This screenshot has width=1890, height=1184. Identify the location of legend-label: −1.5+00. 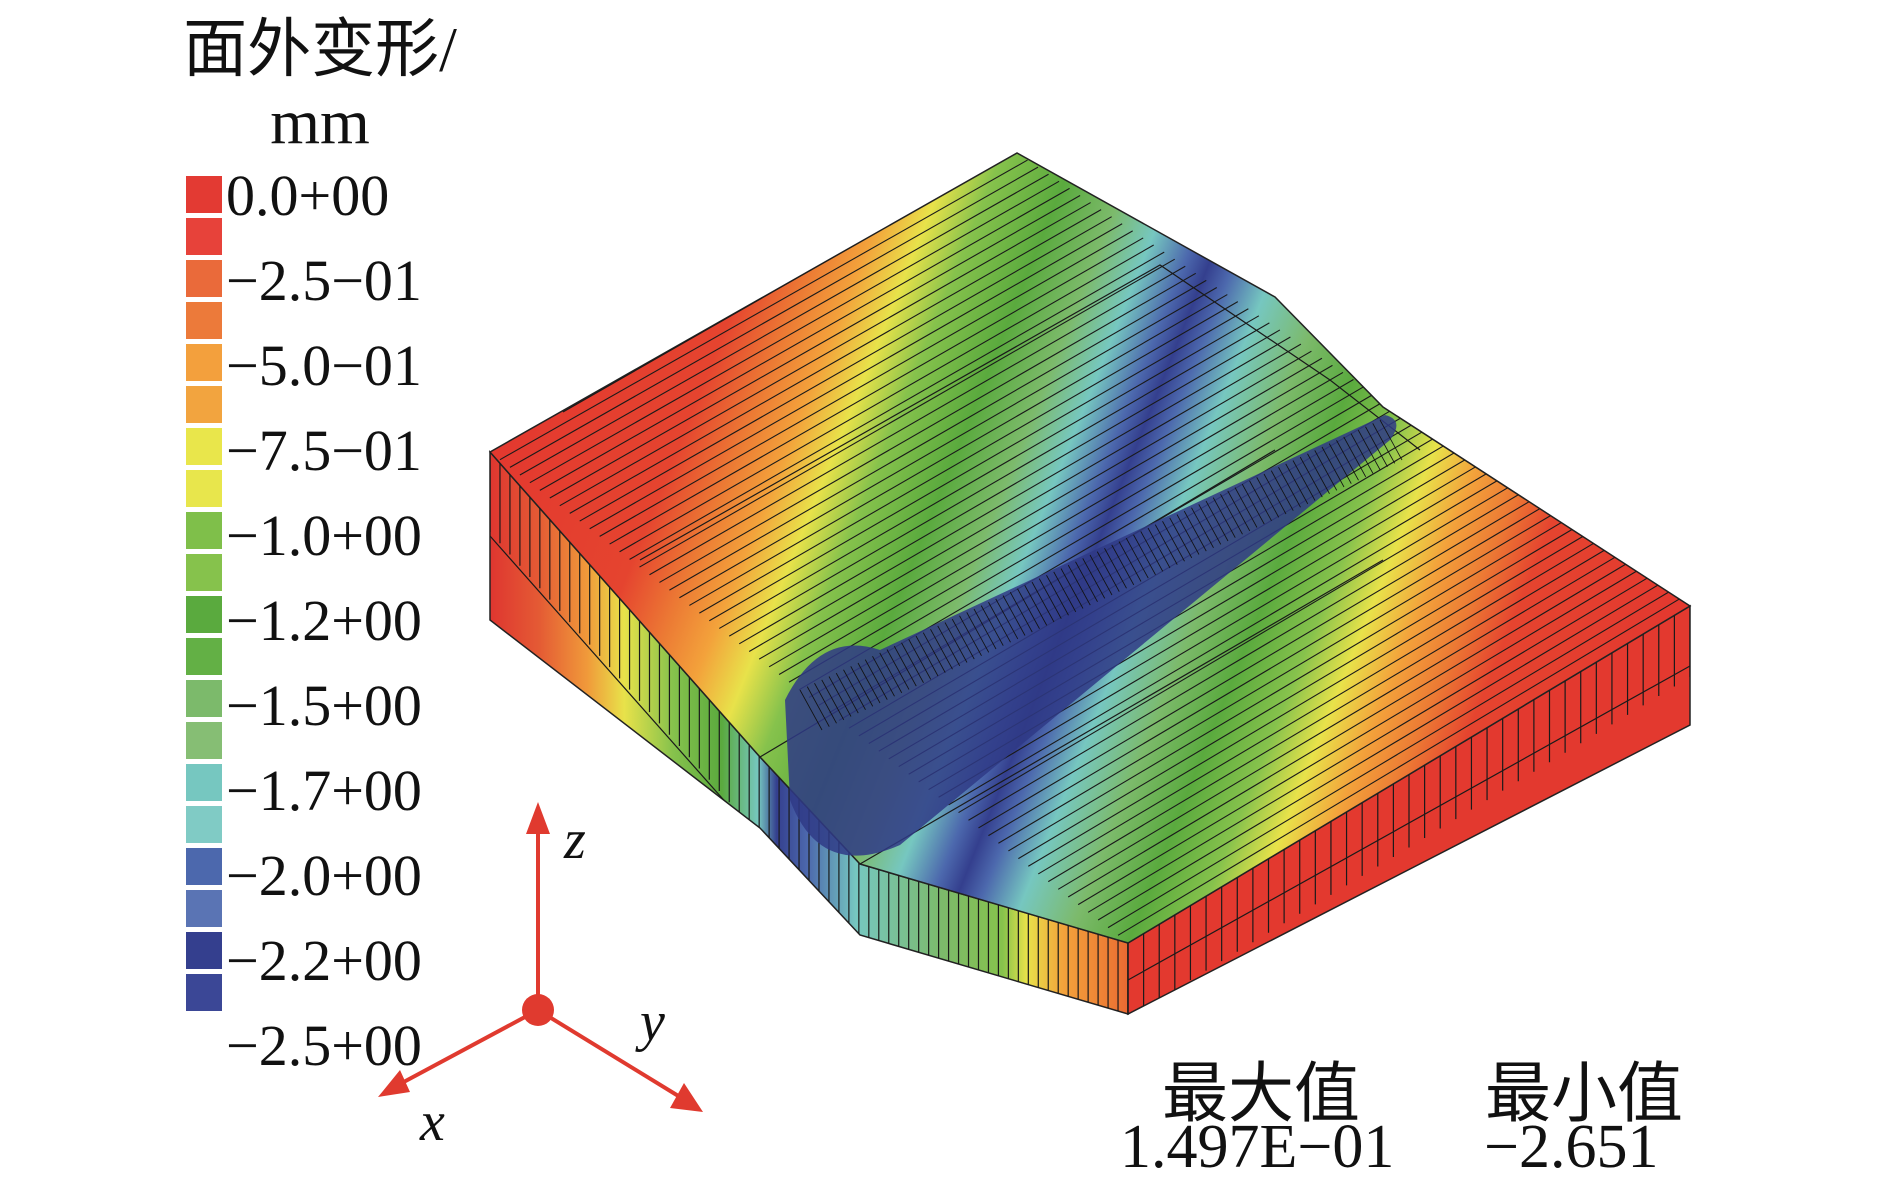
(324, 705).